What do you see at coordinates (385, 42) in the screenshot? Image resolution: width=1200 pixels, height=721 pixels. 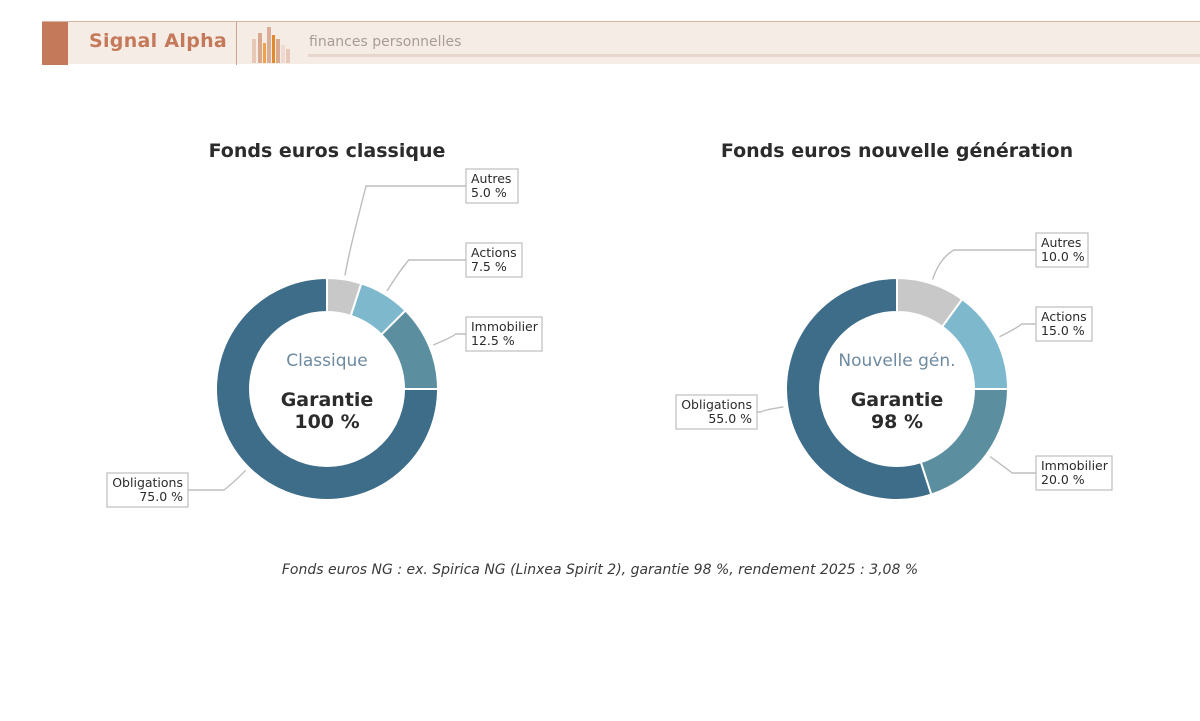 I see `tagline: finances personnelles` at bounding box center [385, 42].